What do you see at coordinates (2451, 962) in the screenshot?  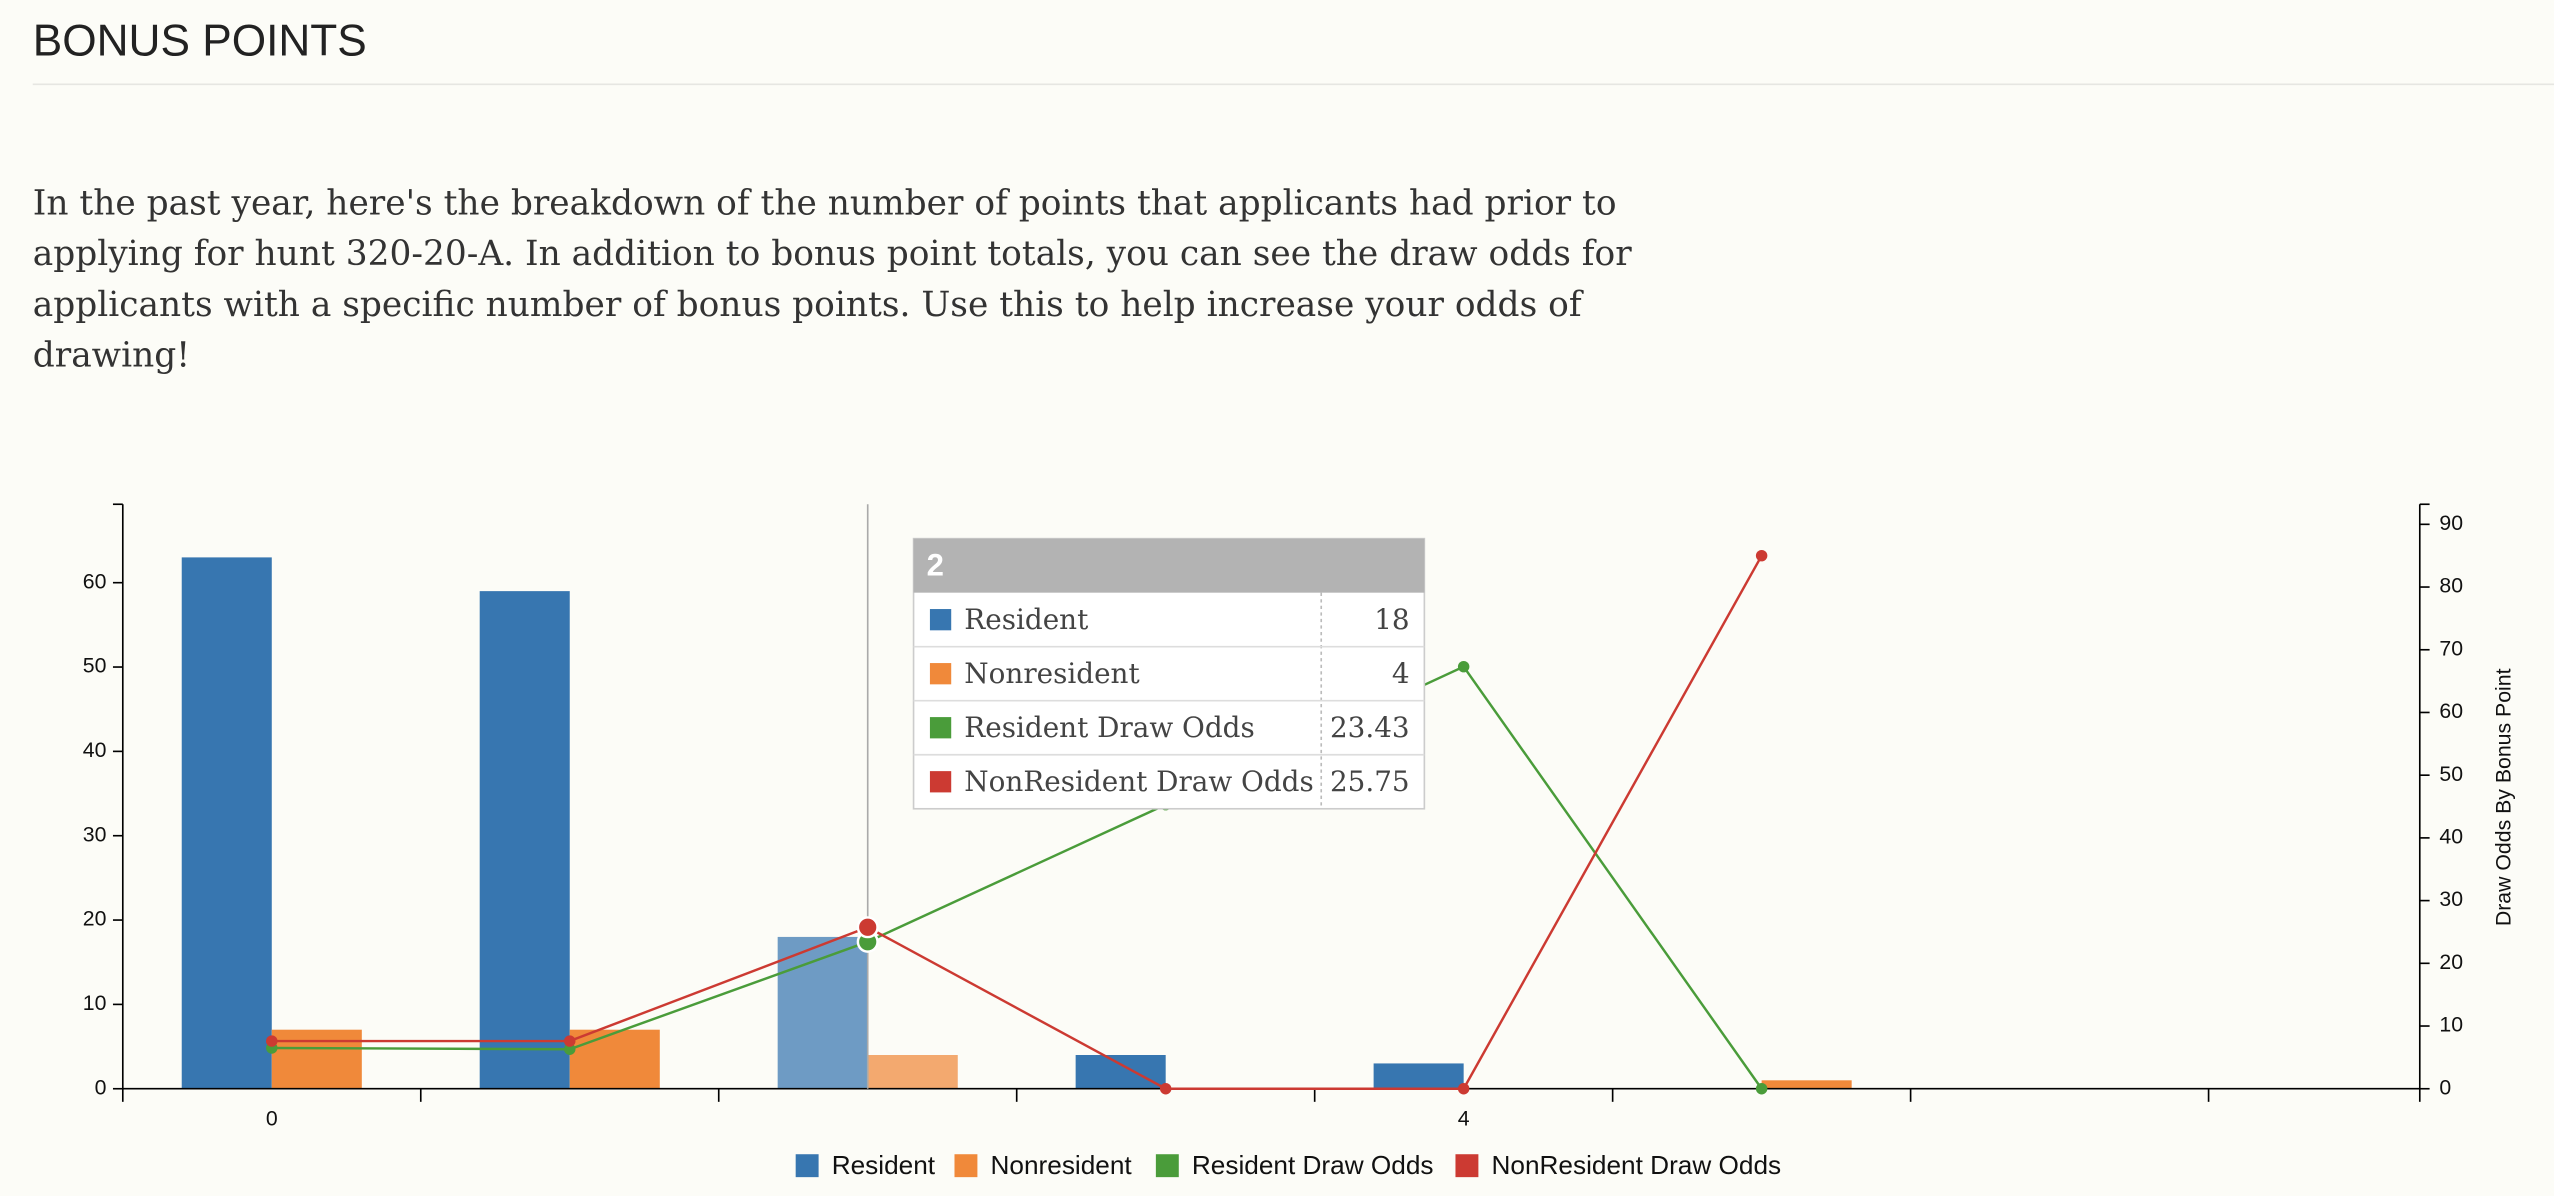 I see `y2-tick-label: 20` at bounding box center [2451, 962].